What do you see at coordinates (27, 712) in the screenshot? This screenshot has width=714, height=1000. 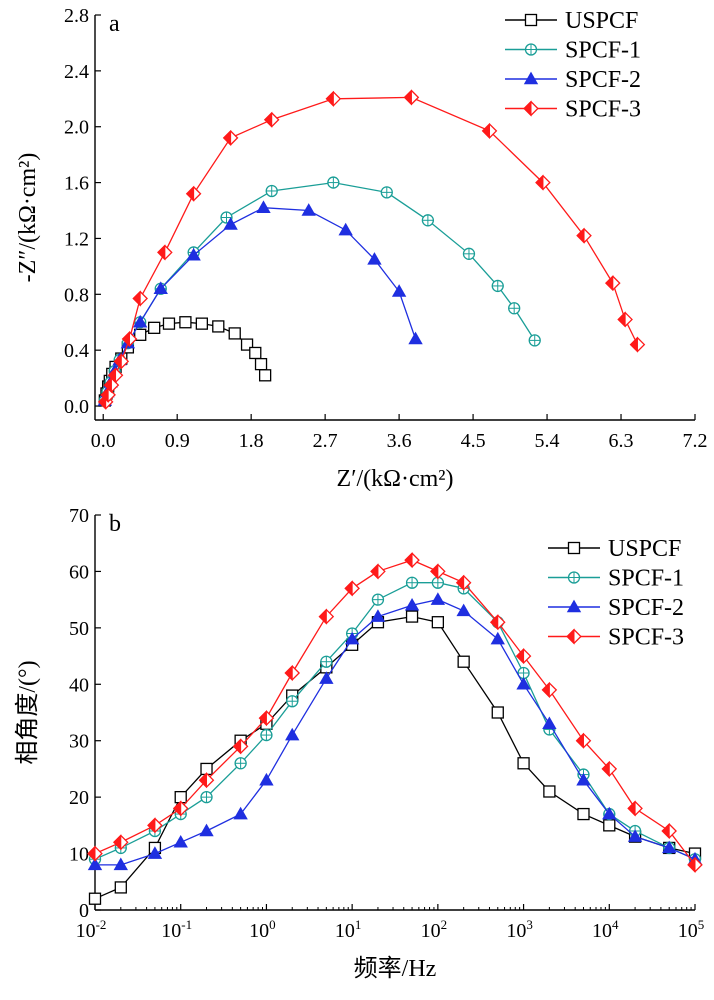 I see `y-axis-label: 相角度/(°)` at bounding box center [27, 712].